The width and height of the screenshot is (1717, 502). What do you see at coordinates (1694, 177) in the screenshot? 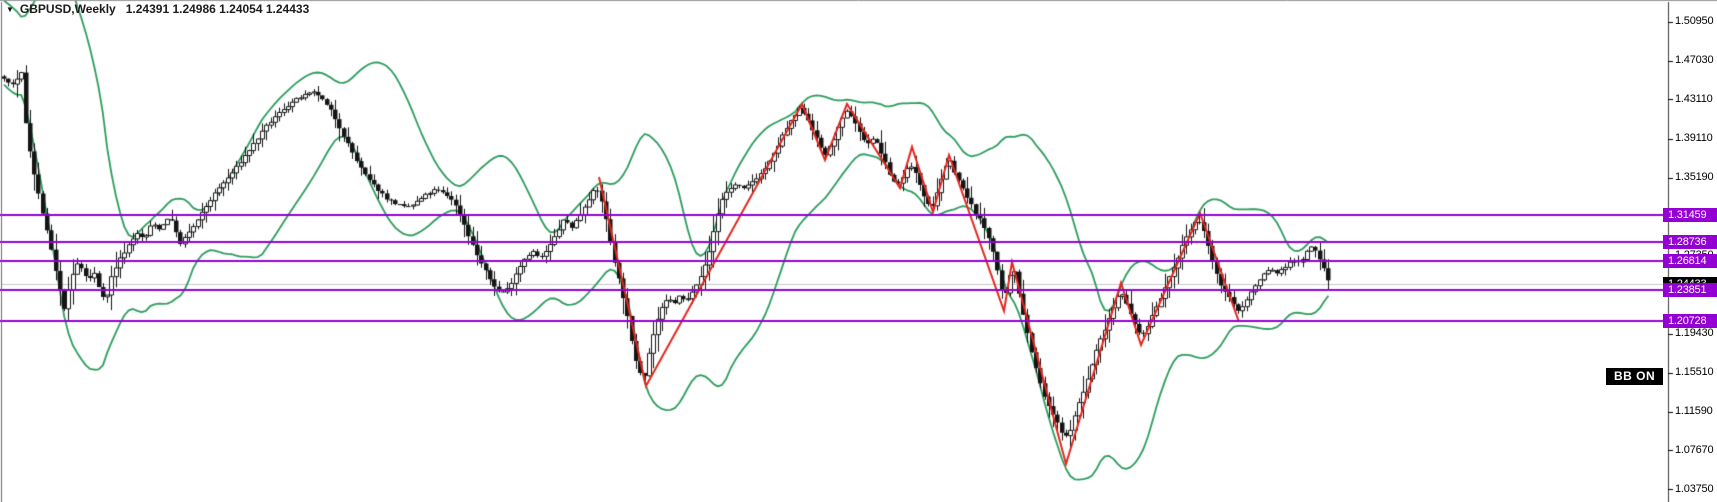
I see `axis-tick-label: 1.35190` at bounding box center [1694, 177].